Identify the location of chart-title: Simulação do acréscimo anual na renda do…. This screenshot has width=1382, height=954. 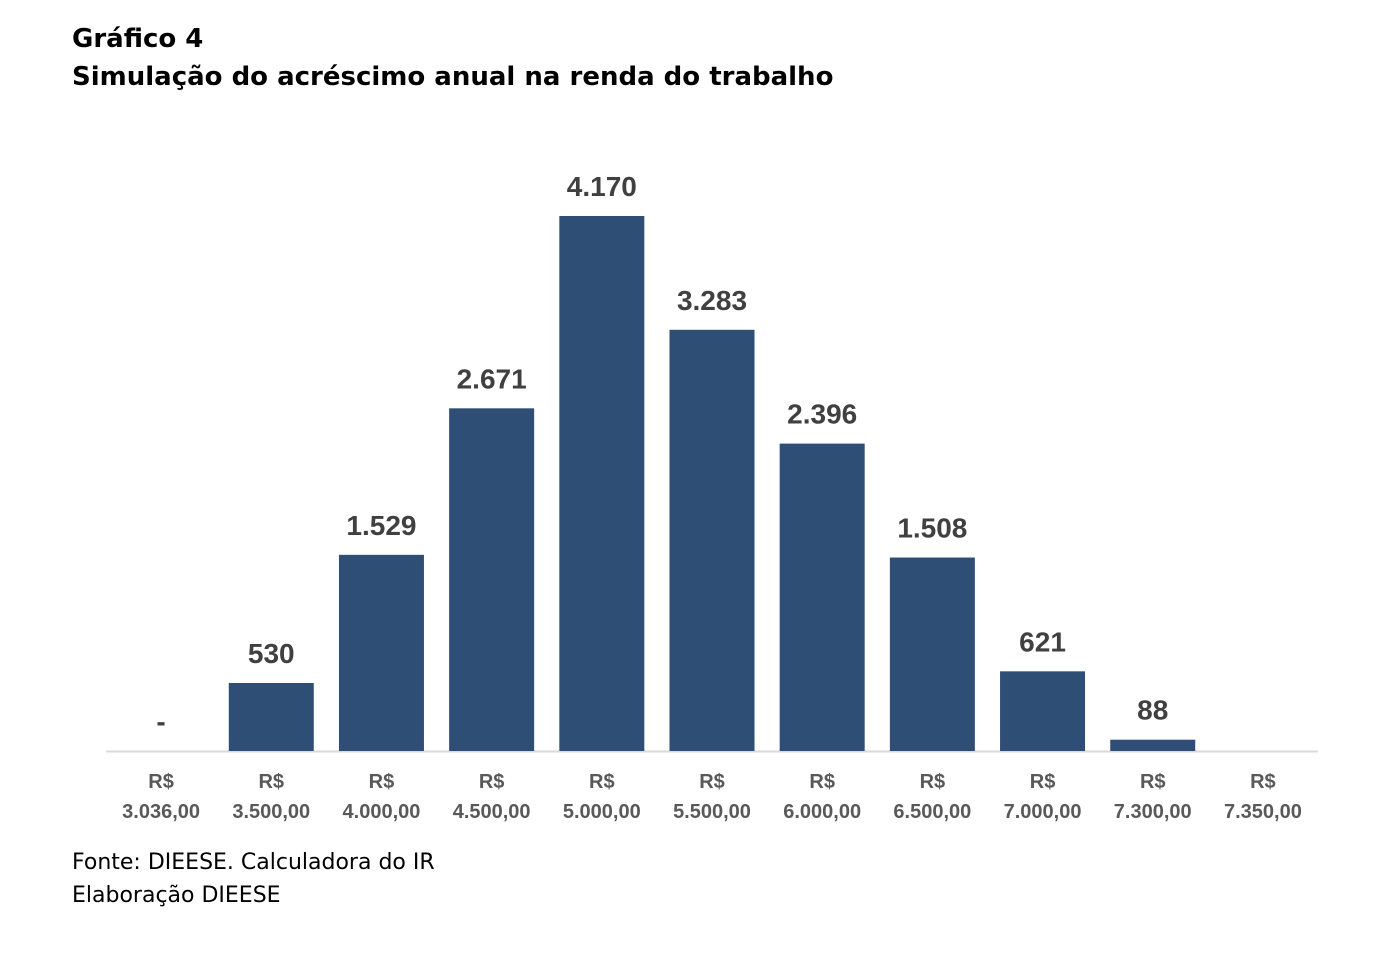
(453, 77).